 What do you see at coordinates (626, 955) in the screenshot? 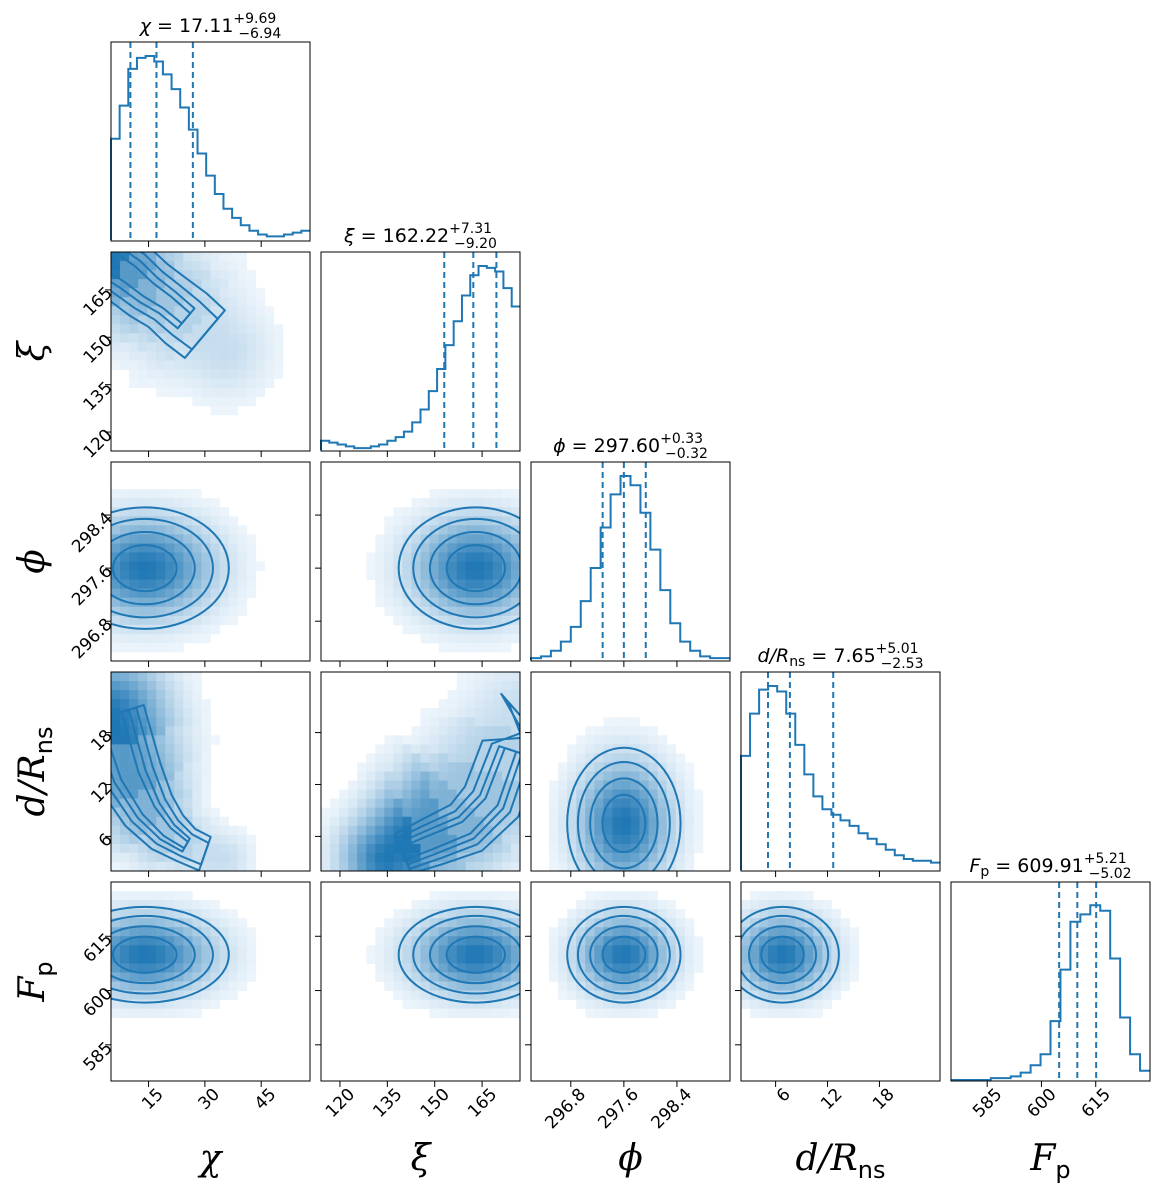
I see `density-Fp-vs-phi` at bounding box center [626, 955].